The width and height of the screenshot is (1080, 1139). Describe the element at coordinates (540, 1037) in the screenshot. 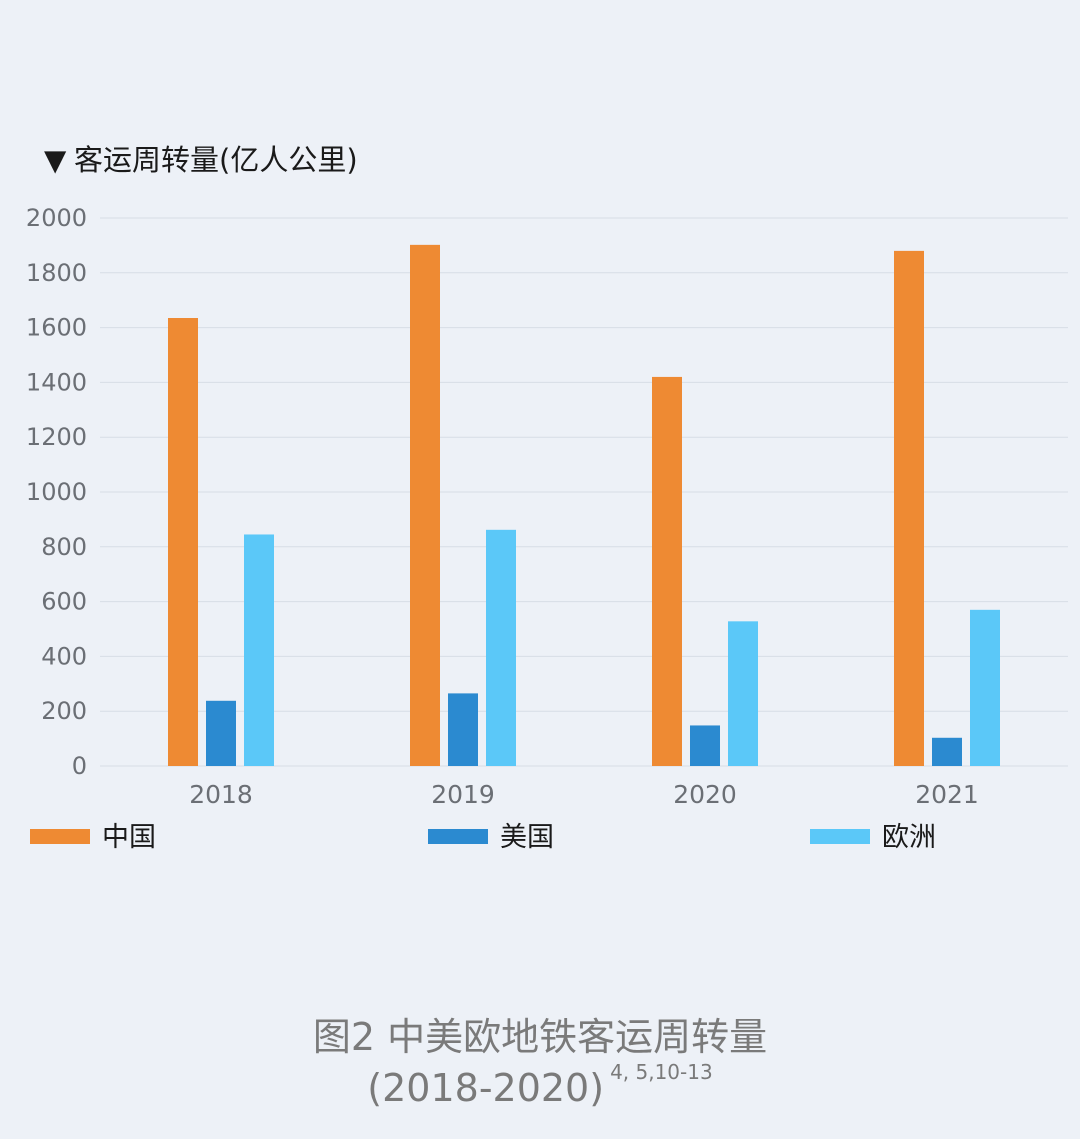

I see `figure-caption-title: 图2 中美欧地铁客运周转量` at that location.